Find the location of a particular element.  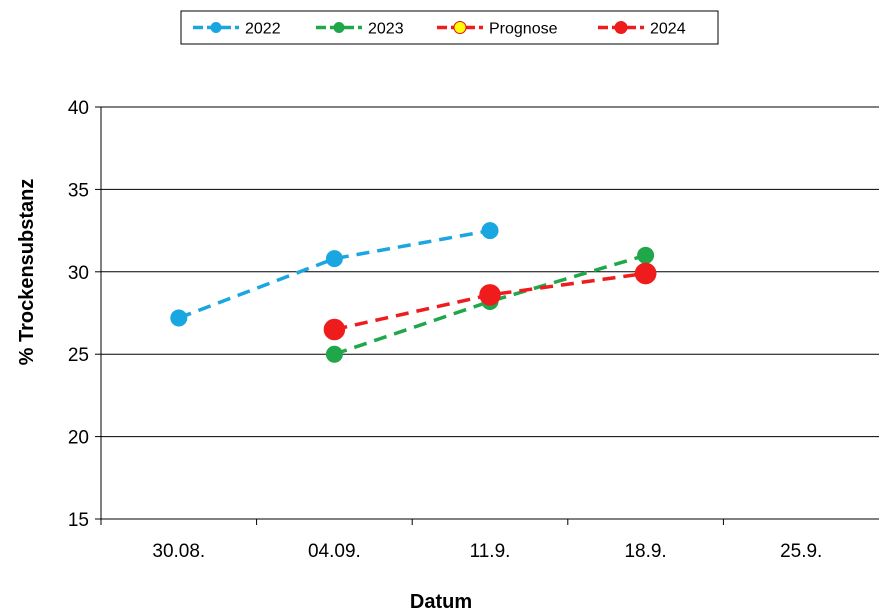

x-tick-label: 25.9. is located at coordinates (801, 551).